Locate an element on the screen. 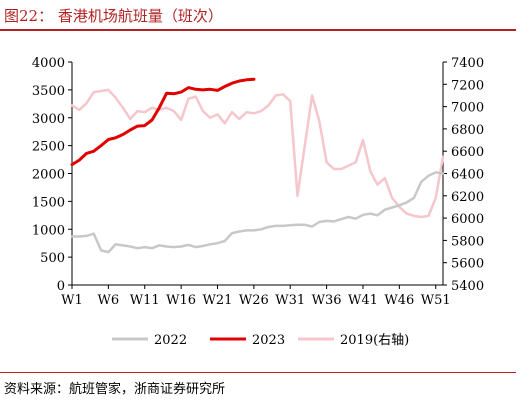 The image size is (520, 403). y-right-tick-label: 7200 is located at coordinates (467, 85).